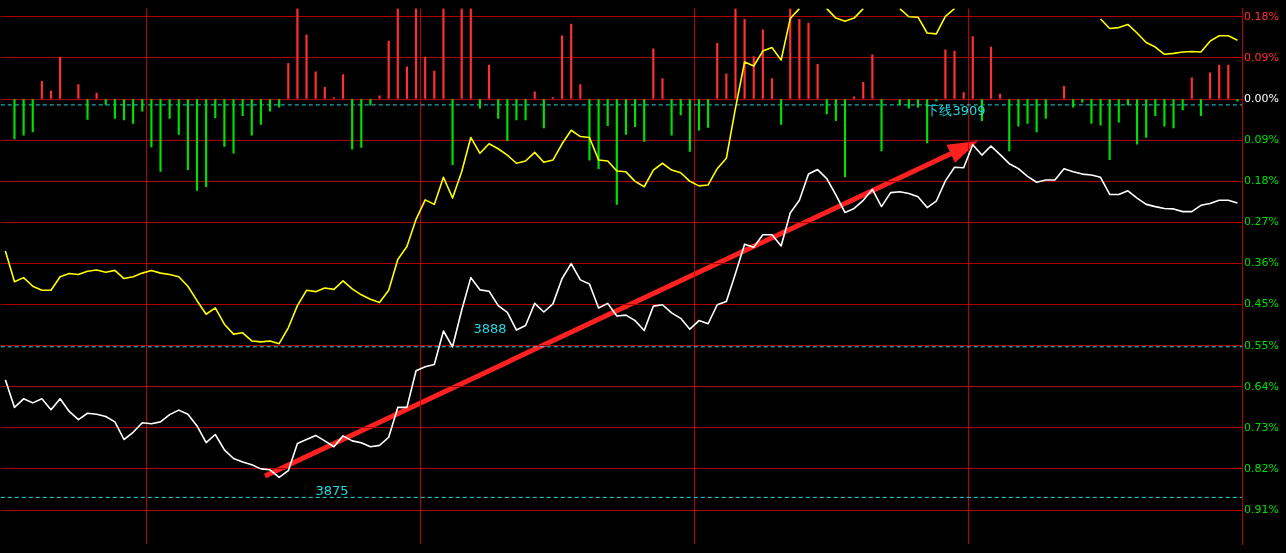 This screenshot has height=553, width=1286. Describe the element at coordinates (1261, 386) in the screenshot. I see `y-tick-label: 0.64%` at that location.